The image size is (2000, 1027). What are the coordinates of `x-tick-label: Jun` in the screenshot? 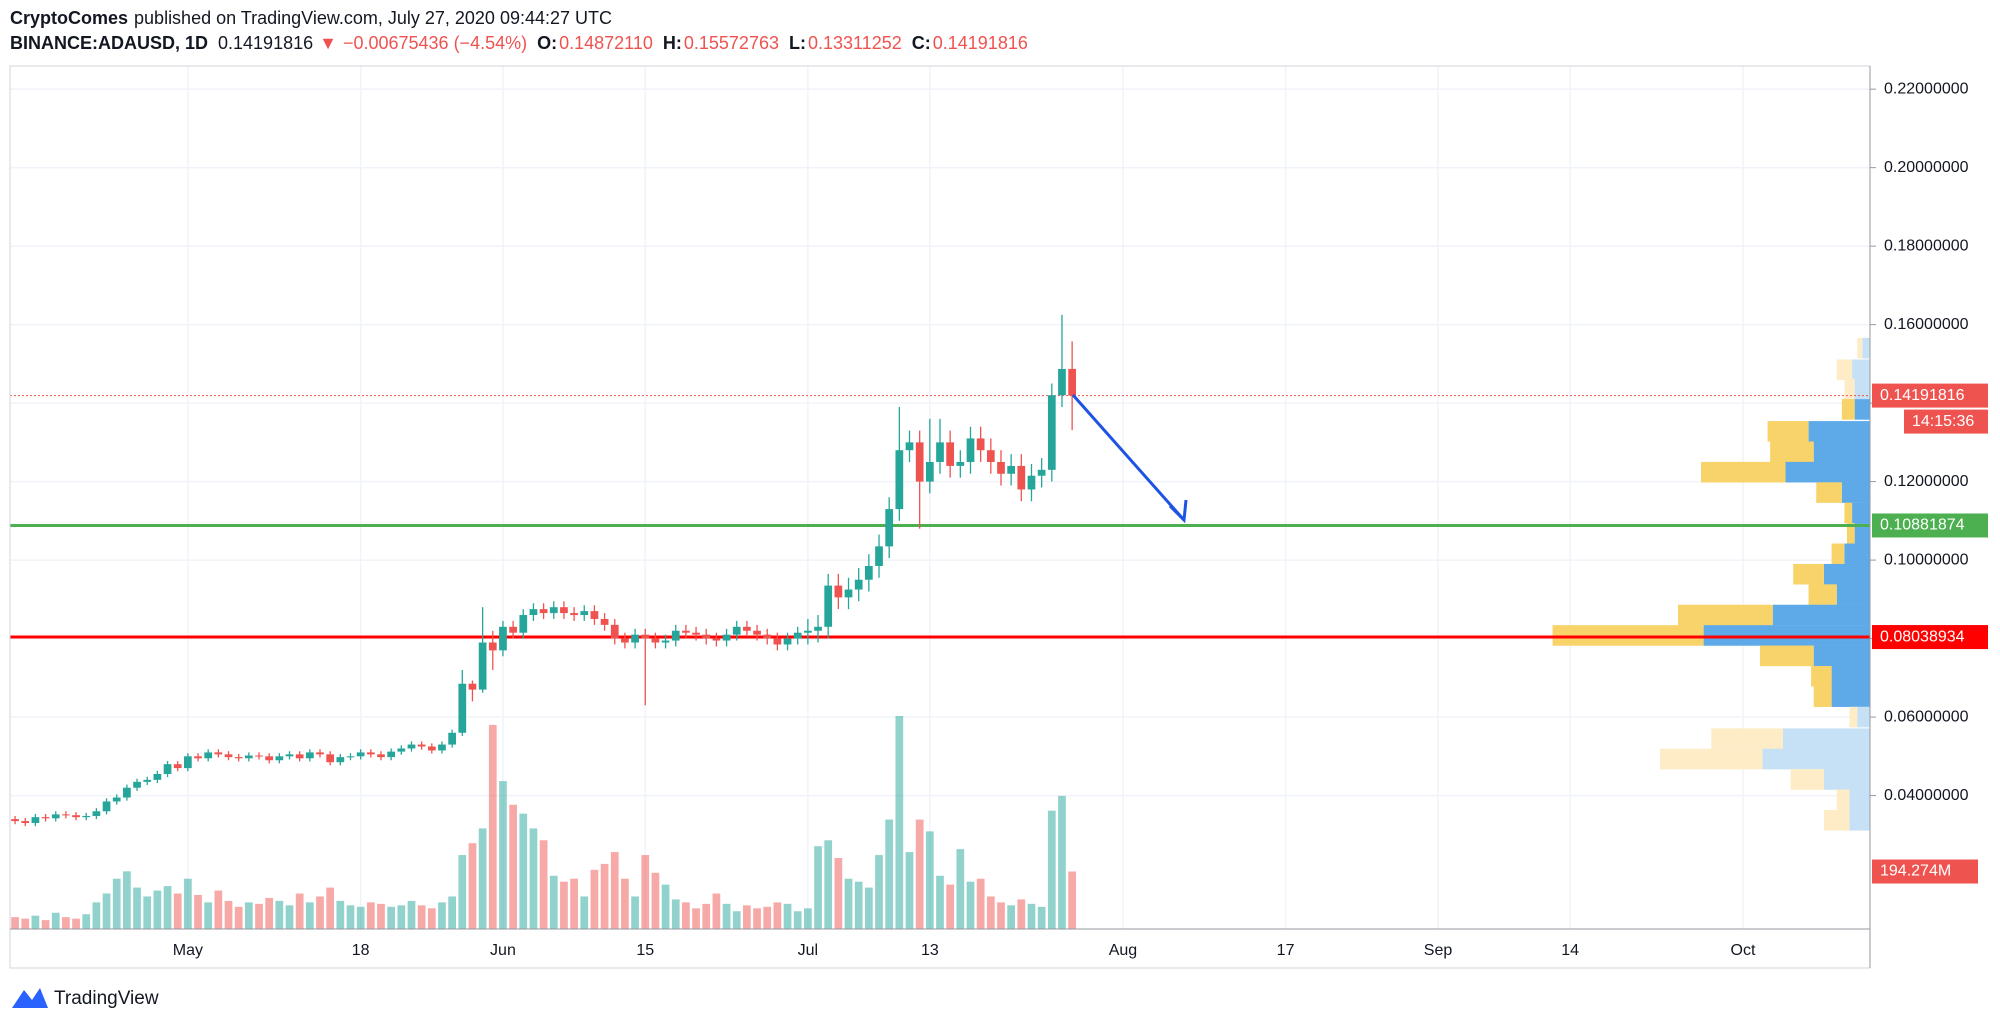 It's located at (503, 950).